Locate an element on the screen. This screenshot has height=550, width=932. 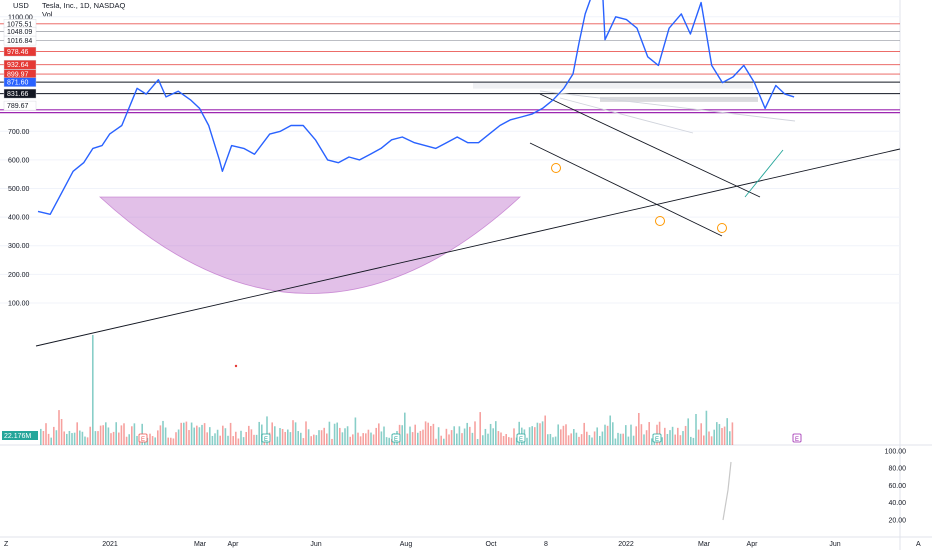
price-tag-label: 1075.51 is located at coordinates (19, 24).